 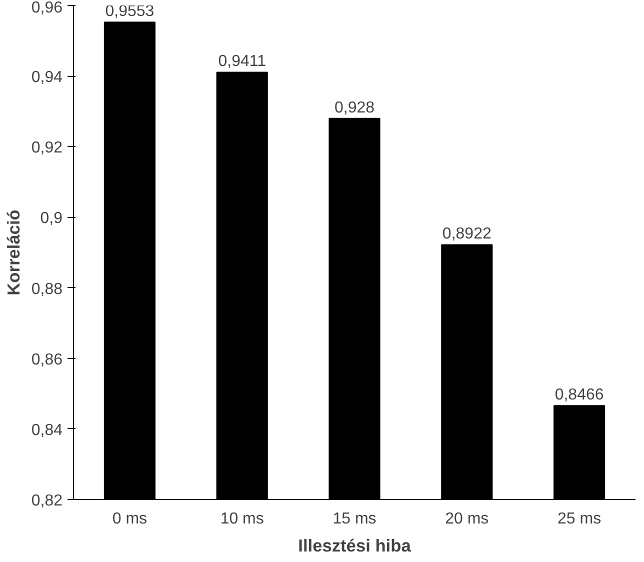 I want to click on y-tick-label: 0,94, so click(x=47, y=77).